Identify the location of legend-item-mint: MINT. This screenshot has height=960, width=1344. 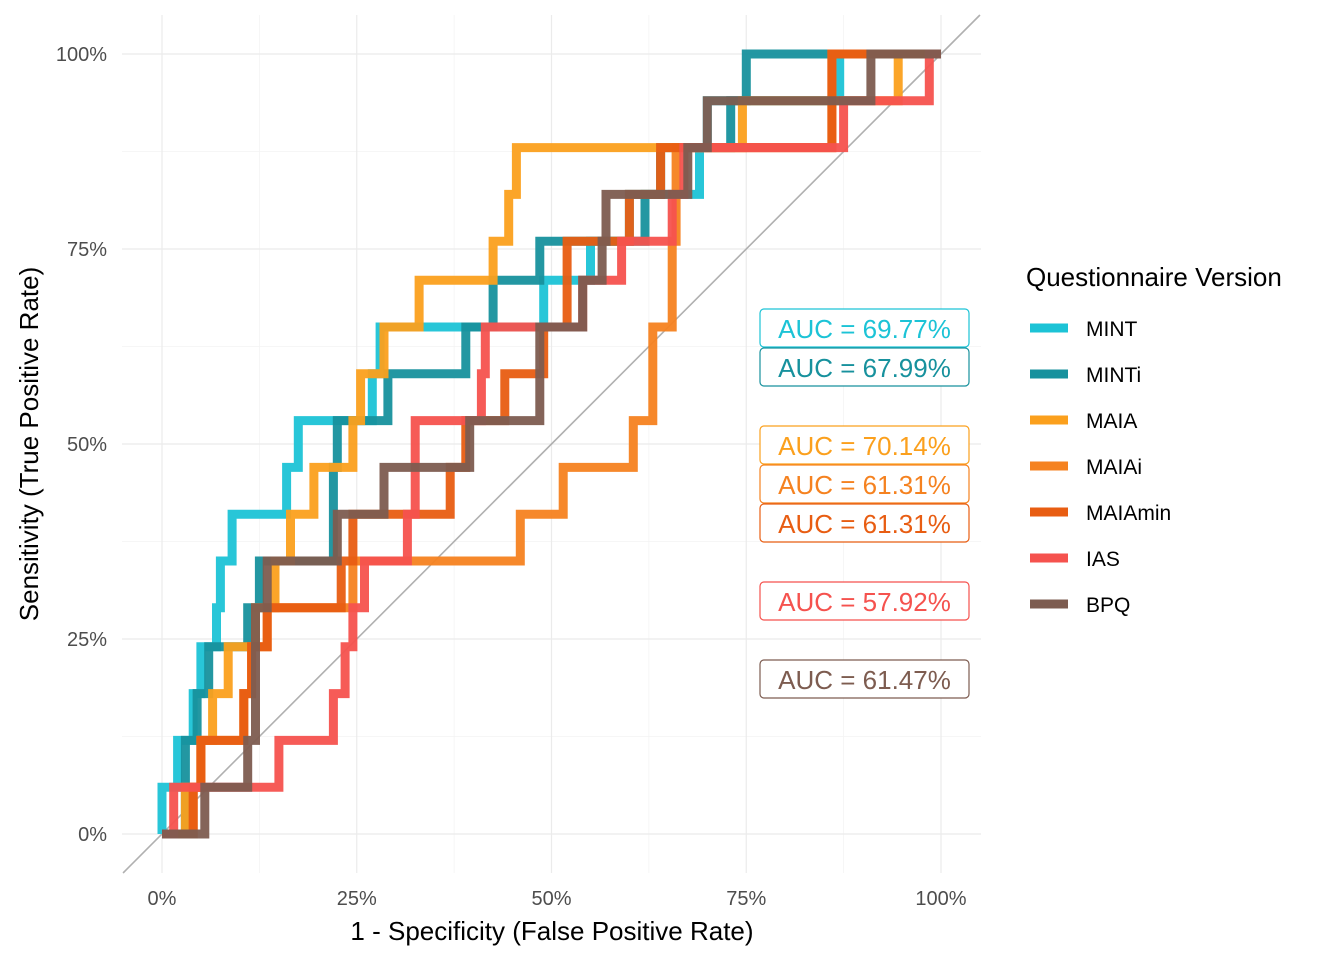
(1083, 329).